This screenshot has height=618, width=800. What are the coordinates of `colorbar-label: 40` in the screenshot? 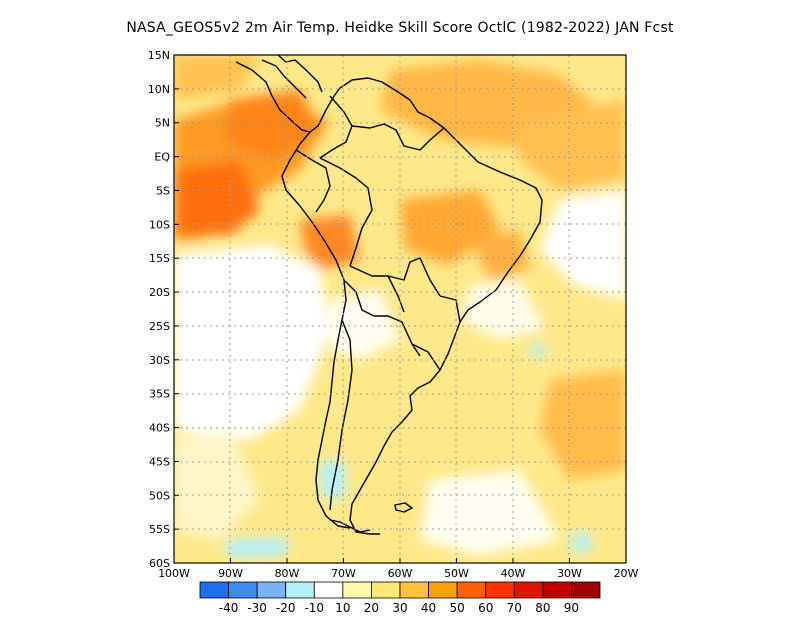 It's located at (428, 608).